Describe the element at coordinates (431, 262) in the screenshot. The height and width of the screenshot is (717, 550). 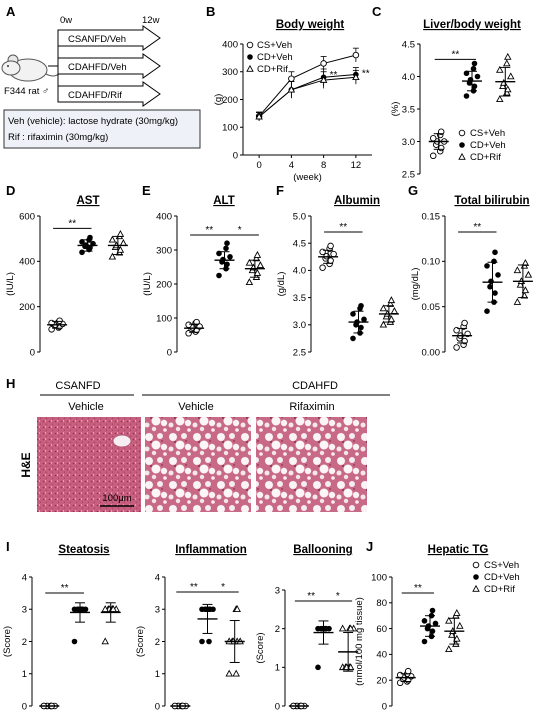
I see `y-tick-label: 0.10` at that location.